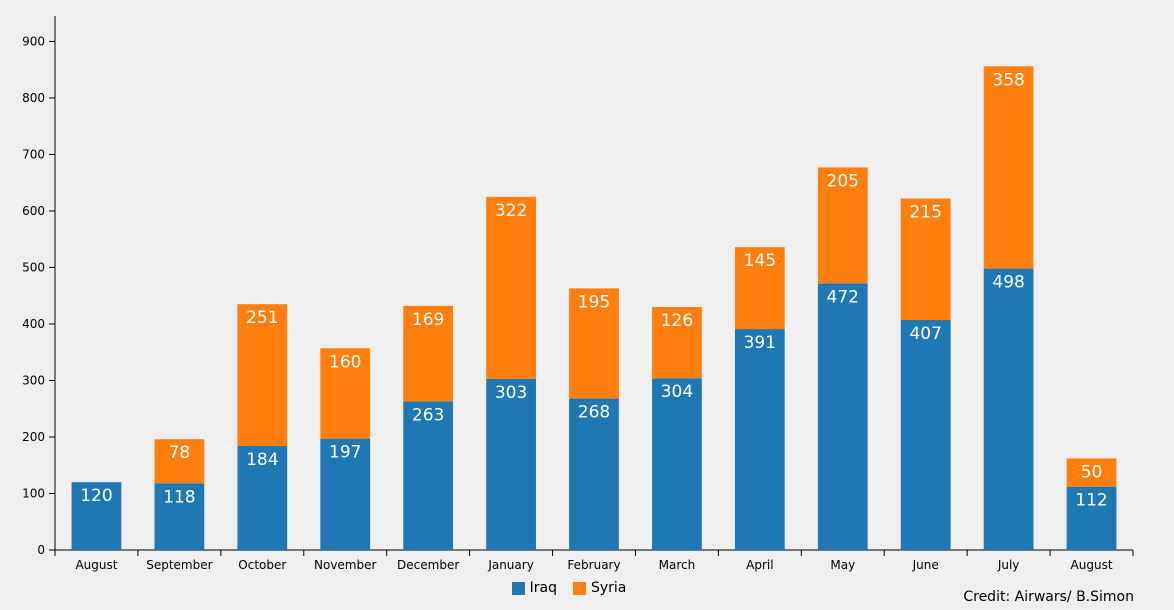  I want to click on legend-swatch-syria, so click(579, 588).